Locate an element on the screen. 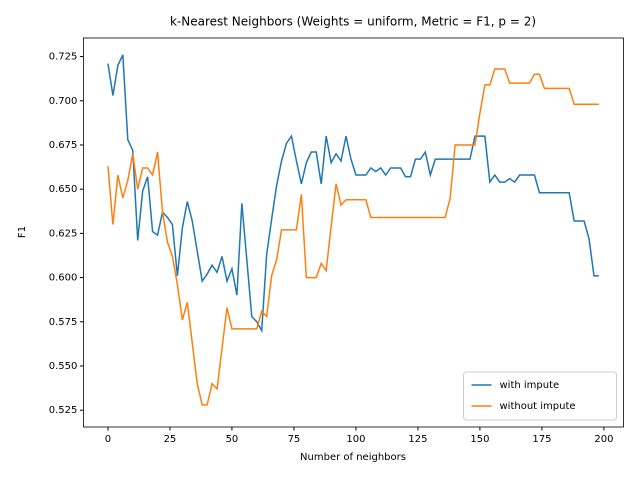  x-tick-label: 50 is located at coordinates (232, 439).